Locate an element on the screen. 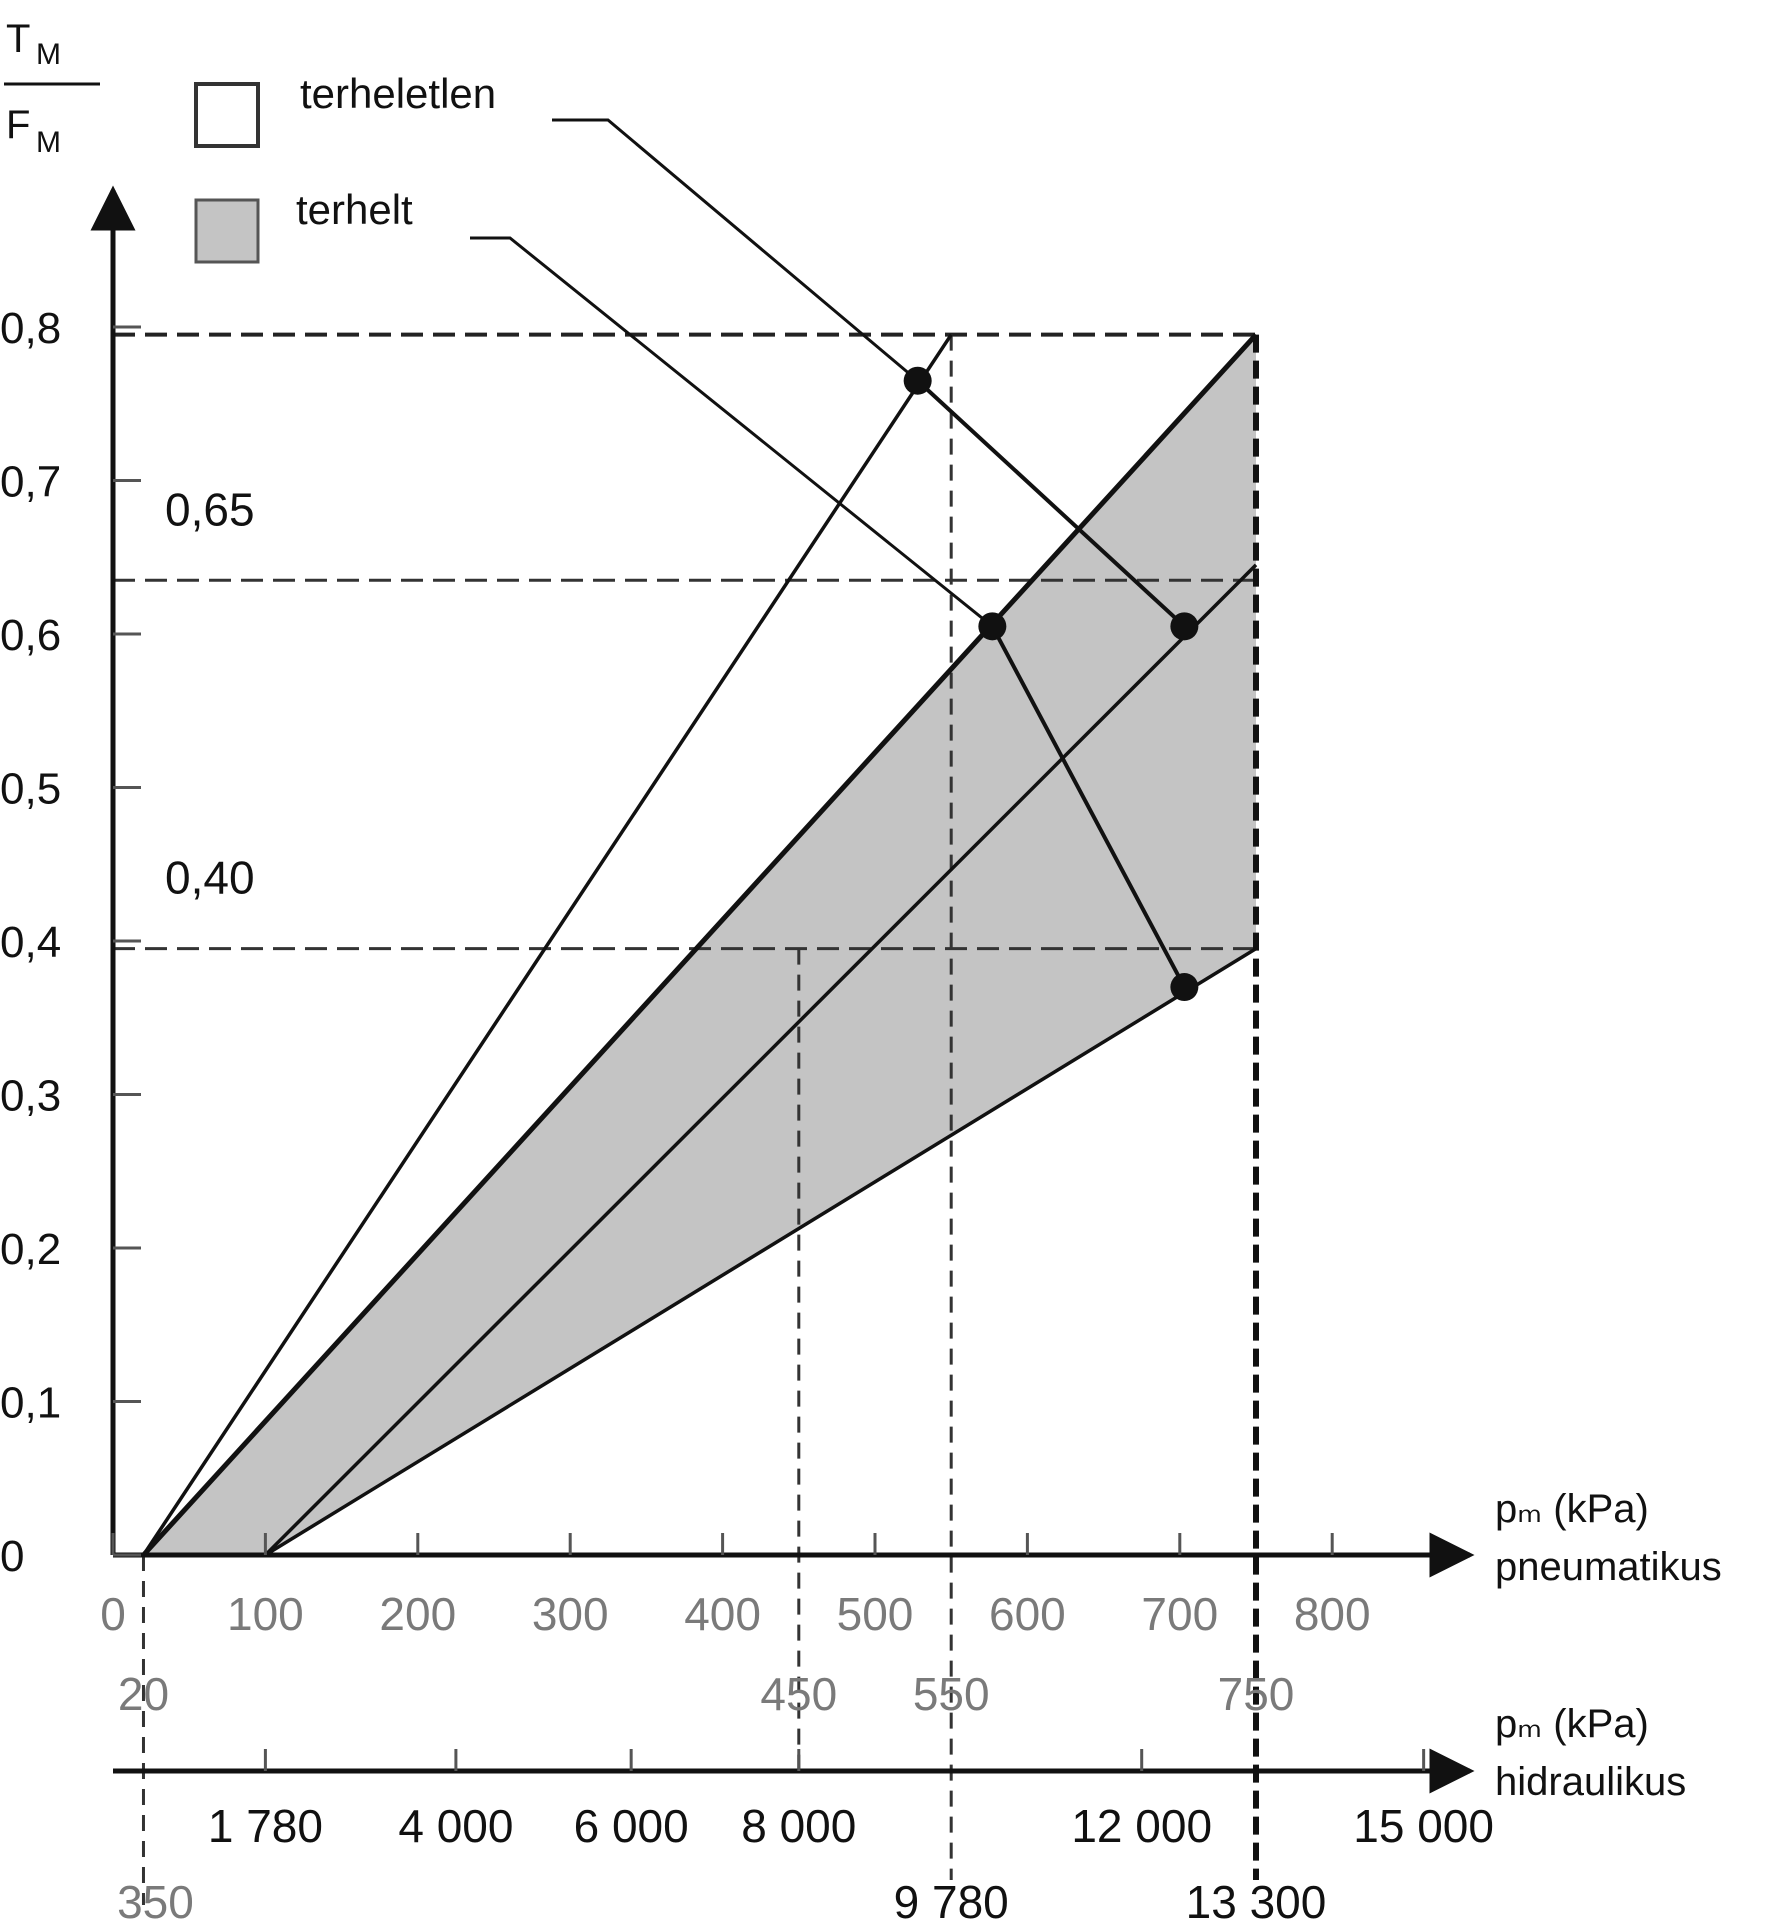 The height and width of the screenshot is (1928, 1768). connector-terhelt is located at coordinates (1088, 806).